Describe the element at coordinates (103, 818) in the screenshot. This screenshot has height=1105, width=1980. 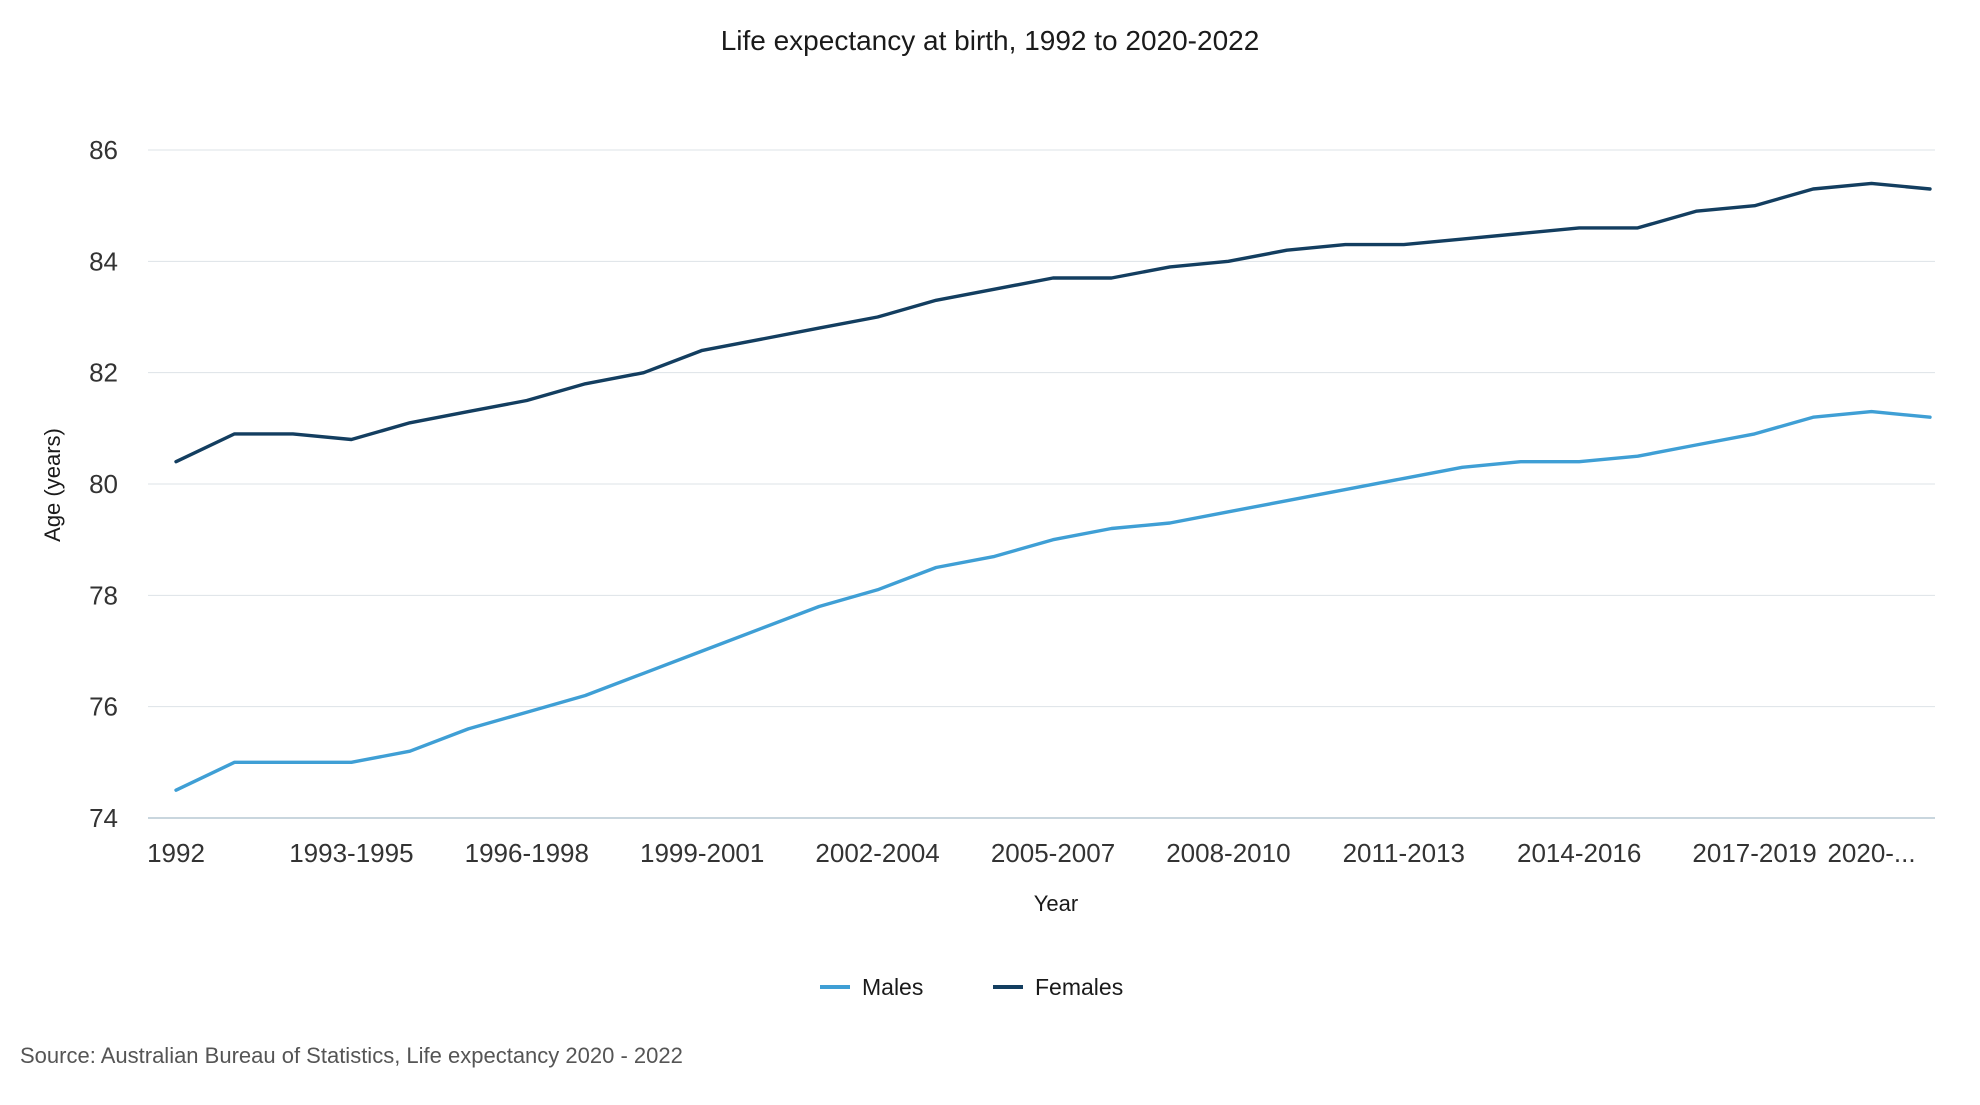
I see `y-tick-label: 74` at that location.